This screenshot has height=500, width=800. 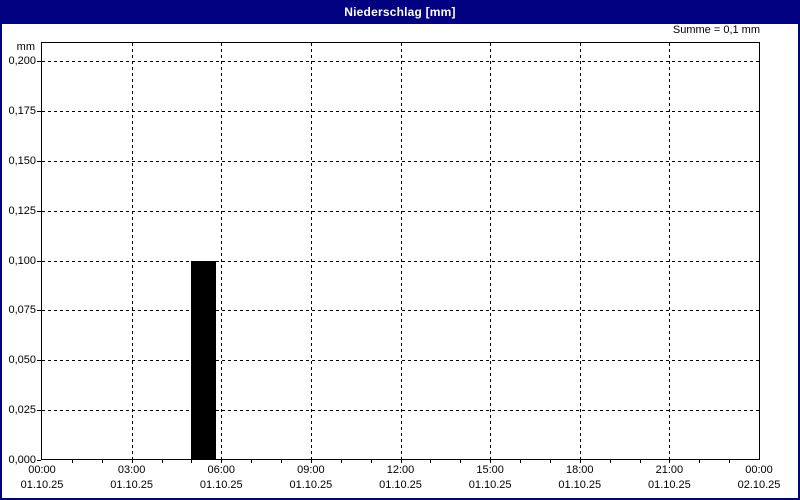 I want to click on x-tick-label: 06:00 01.10.25, so click(x=221, y=480).